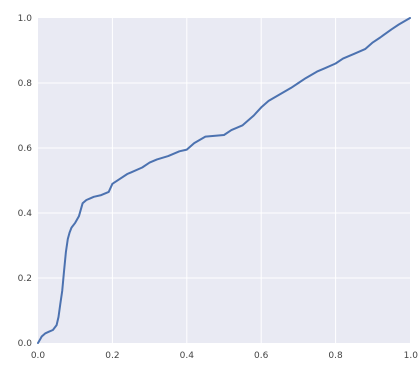 The image size is (420, 372). I want to click on x-axis-tick-labels: 0.0 0.2 0.4 0.6 0.8 1.0, so click(224, 356).